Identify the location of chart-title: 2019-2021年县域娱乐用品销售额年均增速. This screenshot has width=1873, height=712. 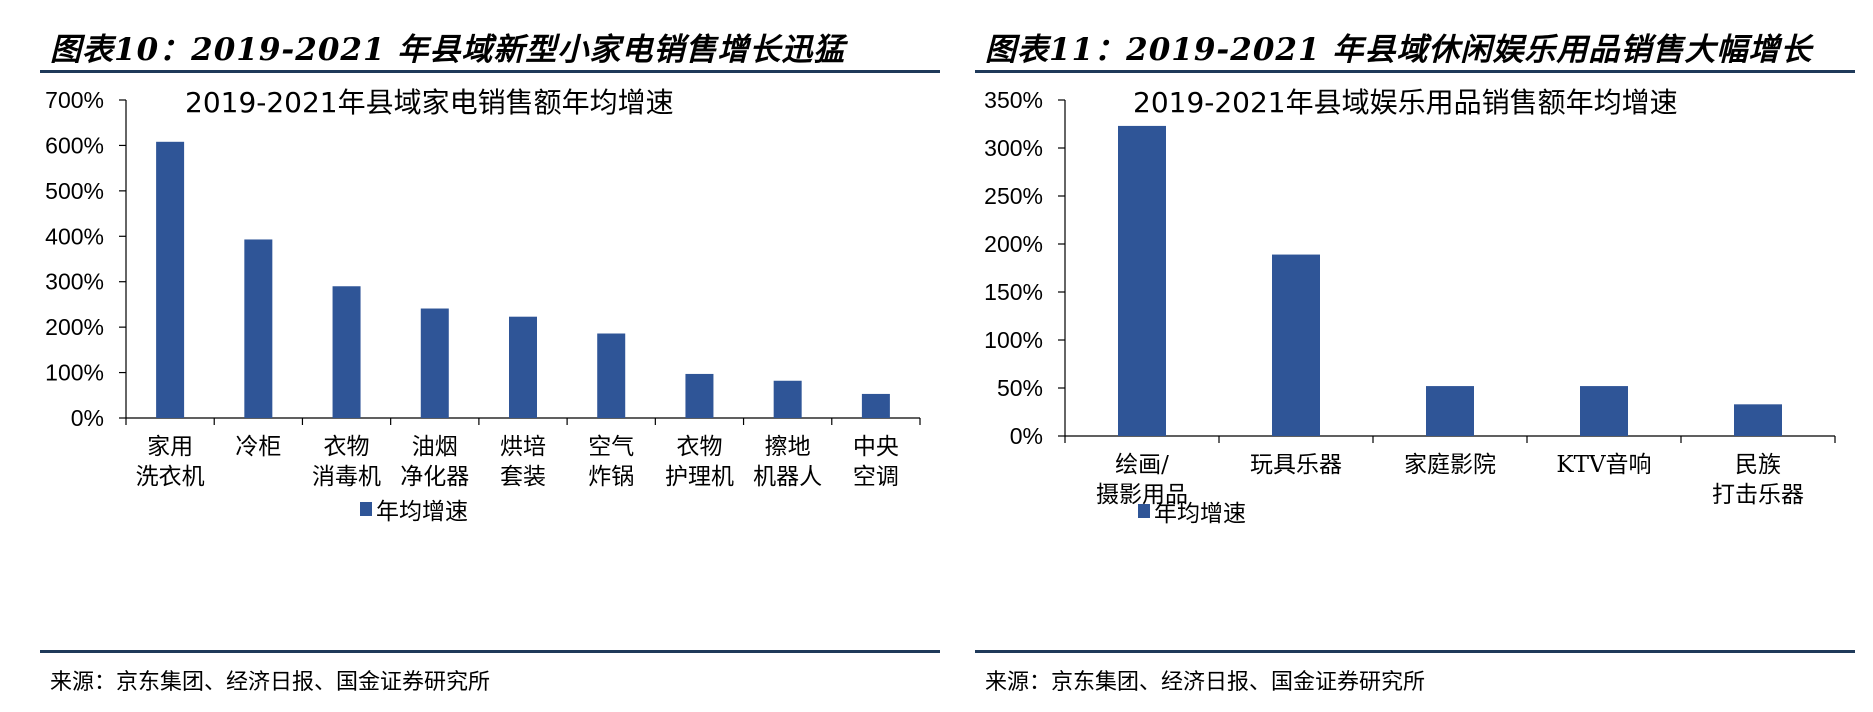
(1405, 102).